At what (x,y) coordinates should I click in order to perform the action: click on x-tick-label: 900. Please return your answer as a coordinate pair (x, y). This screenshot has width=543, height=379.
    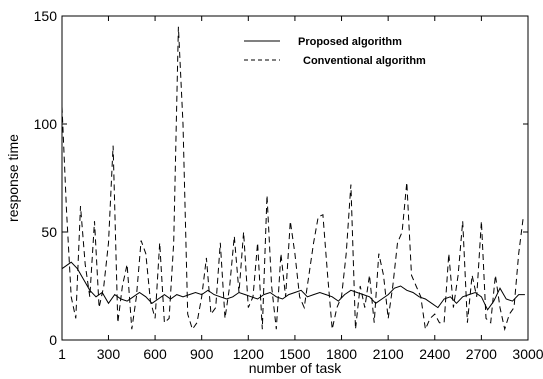
    Looking at the image, I should click on (202, 354).